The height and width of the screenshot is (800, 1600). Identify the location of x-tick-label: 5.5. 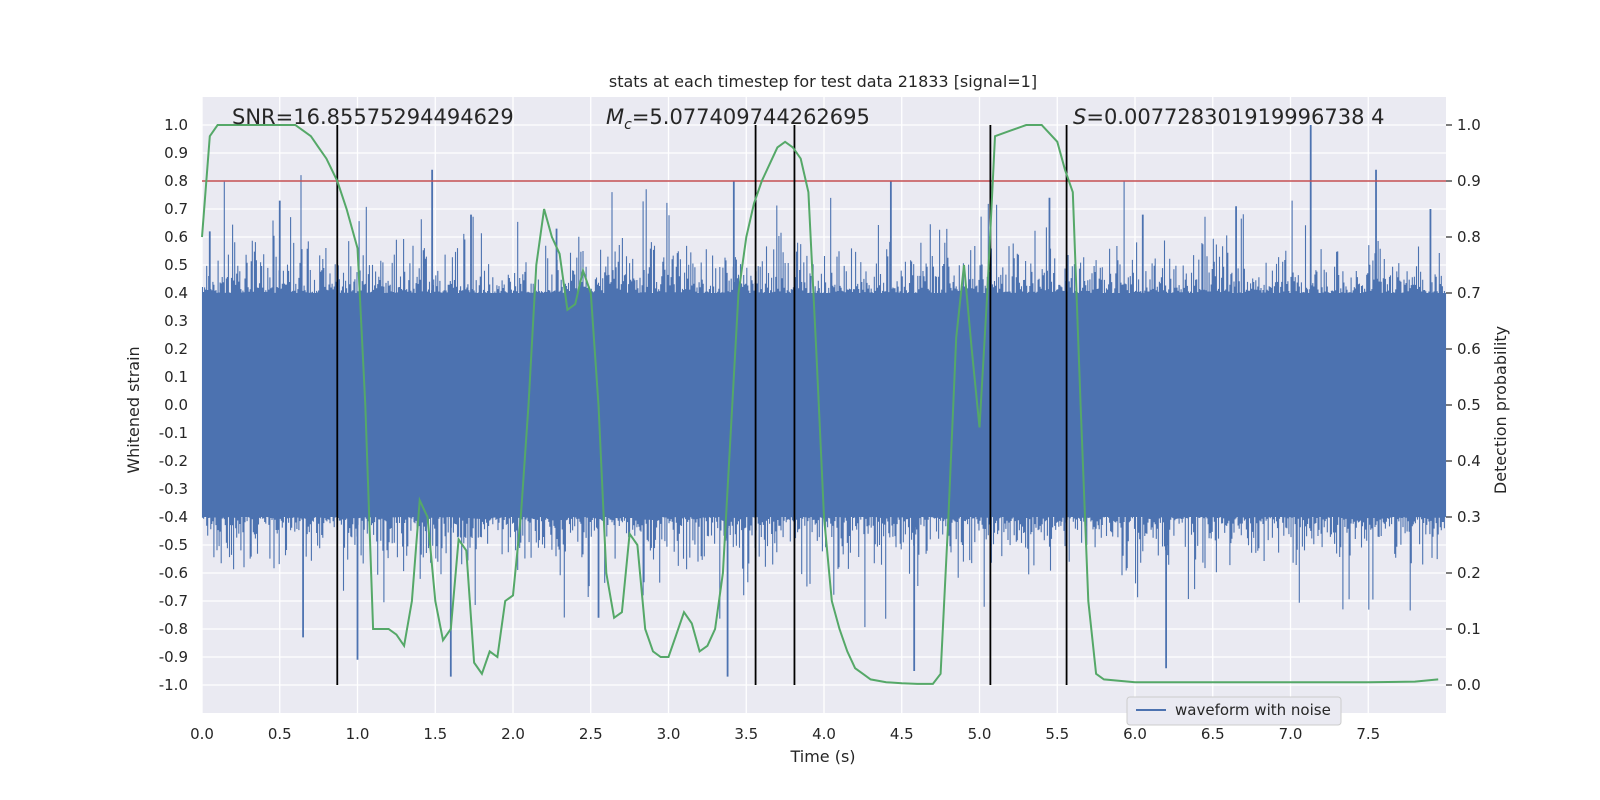
(1057, 734).